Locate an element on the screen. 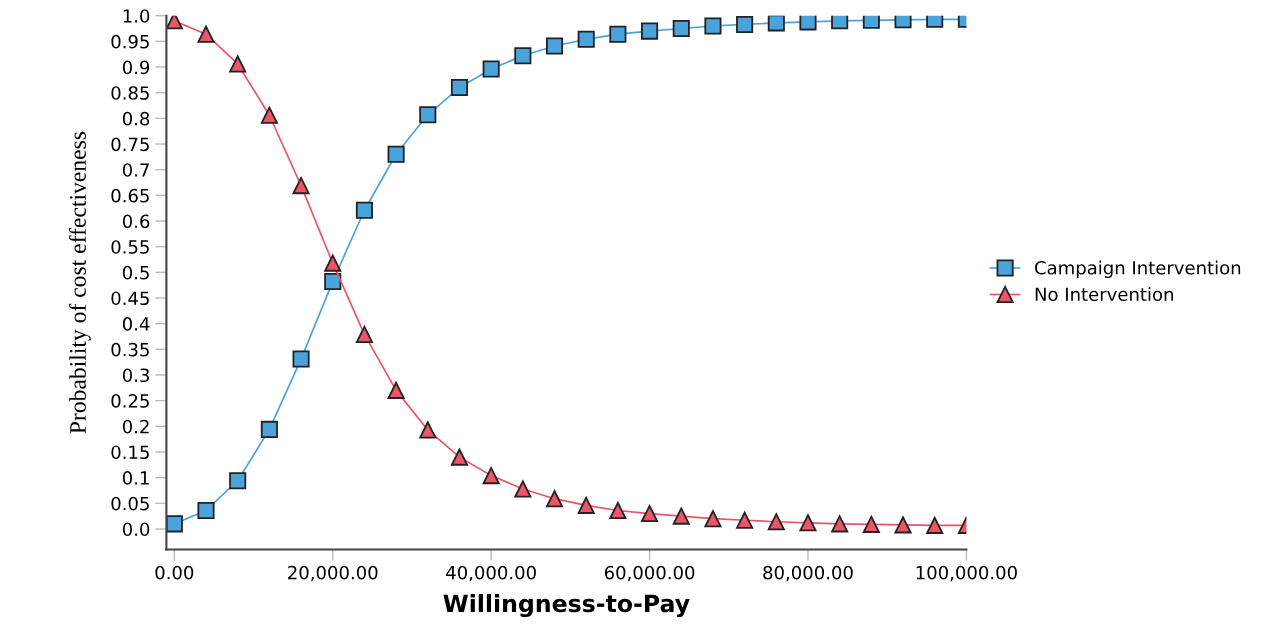  y-tick-label: 0.65 is located at coordinates (130, 195).